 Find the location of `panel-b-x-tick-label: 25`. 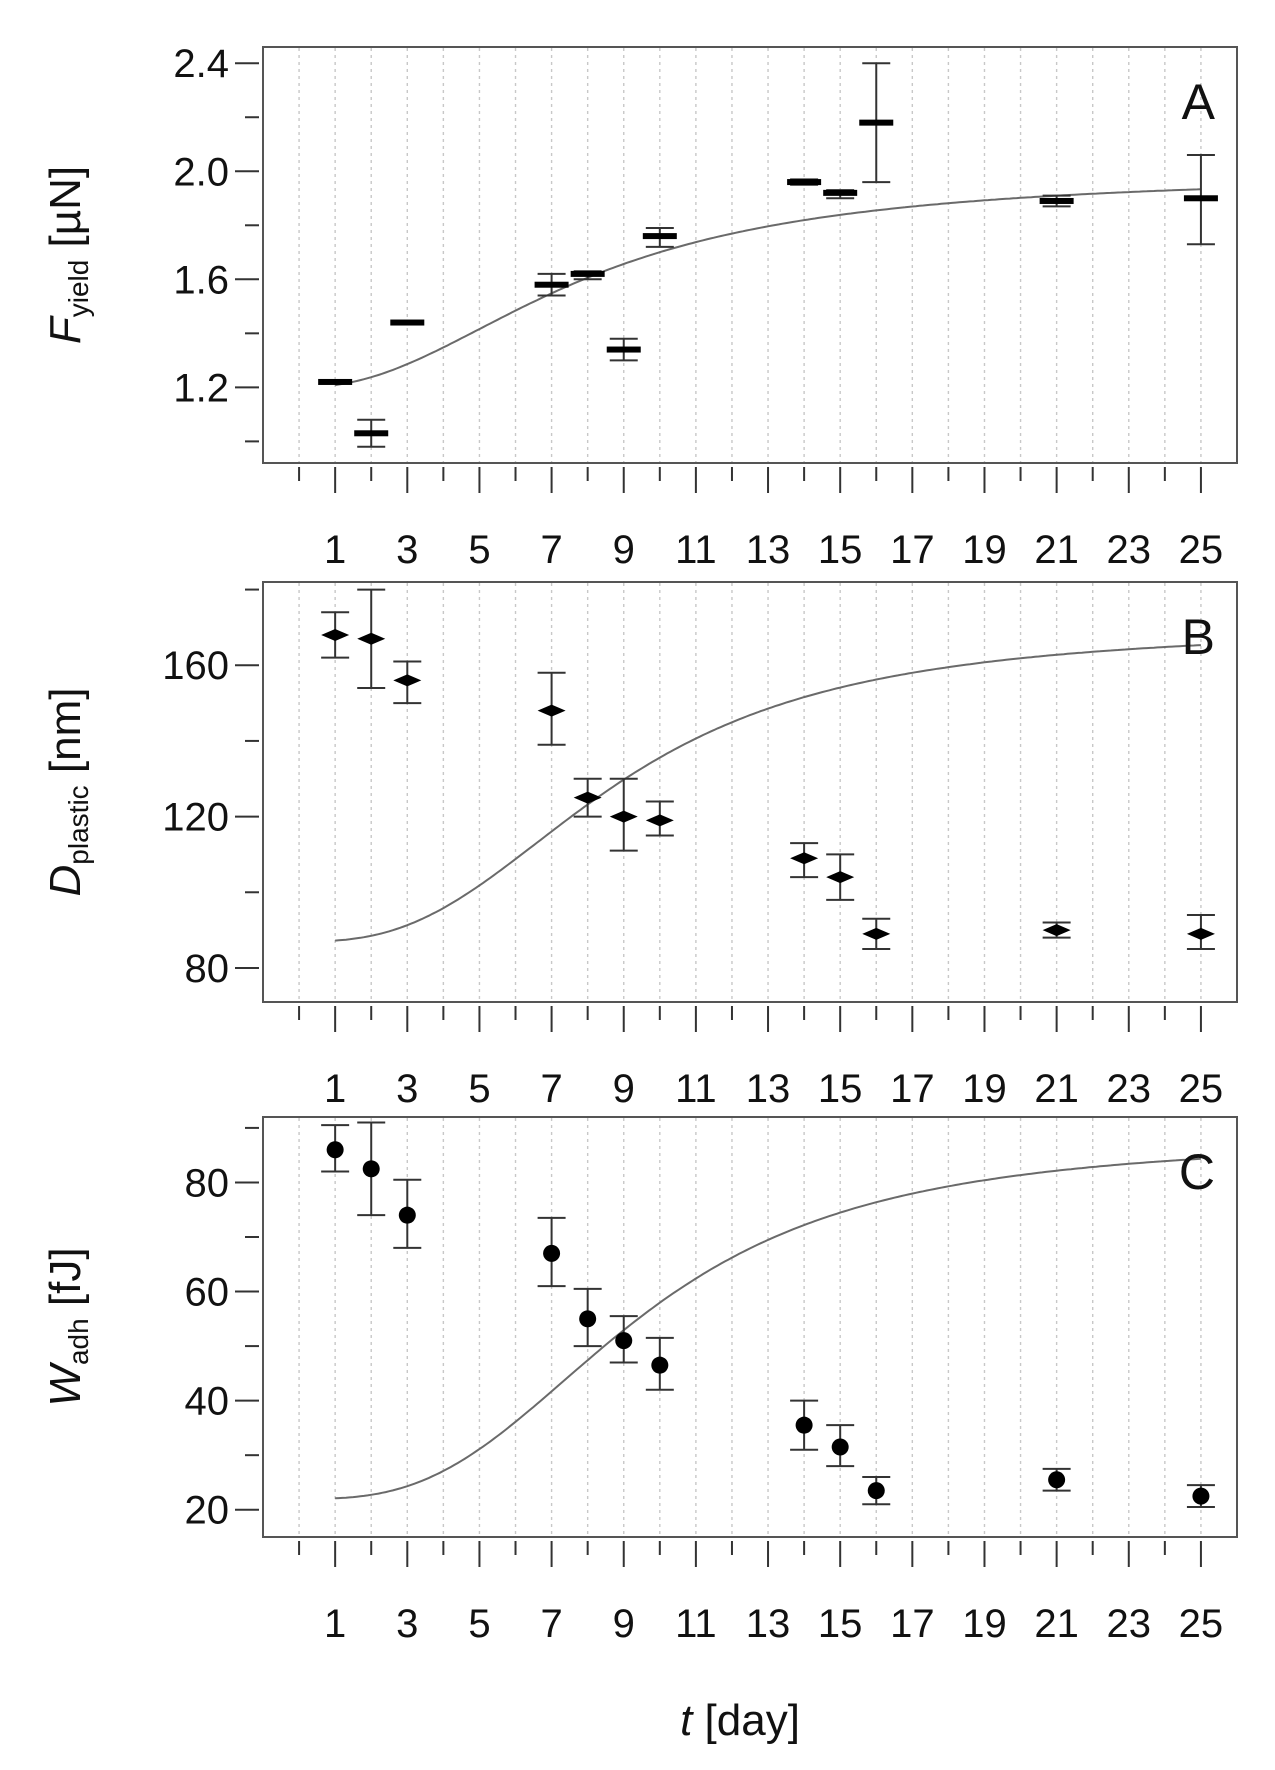

panel-b-x-tick-label: 25 is located at coordinates (1201, 1089).